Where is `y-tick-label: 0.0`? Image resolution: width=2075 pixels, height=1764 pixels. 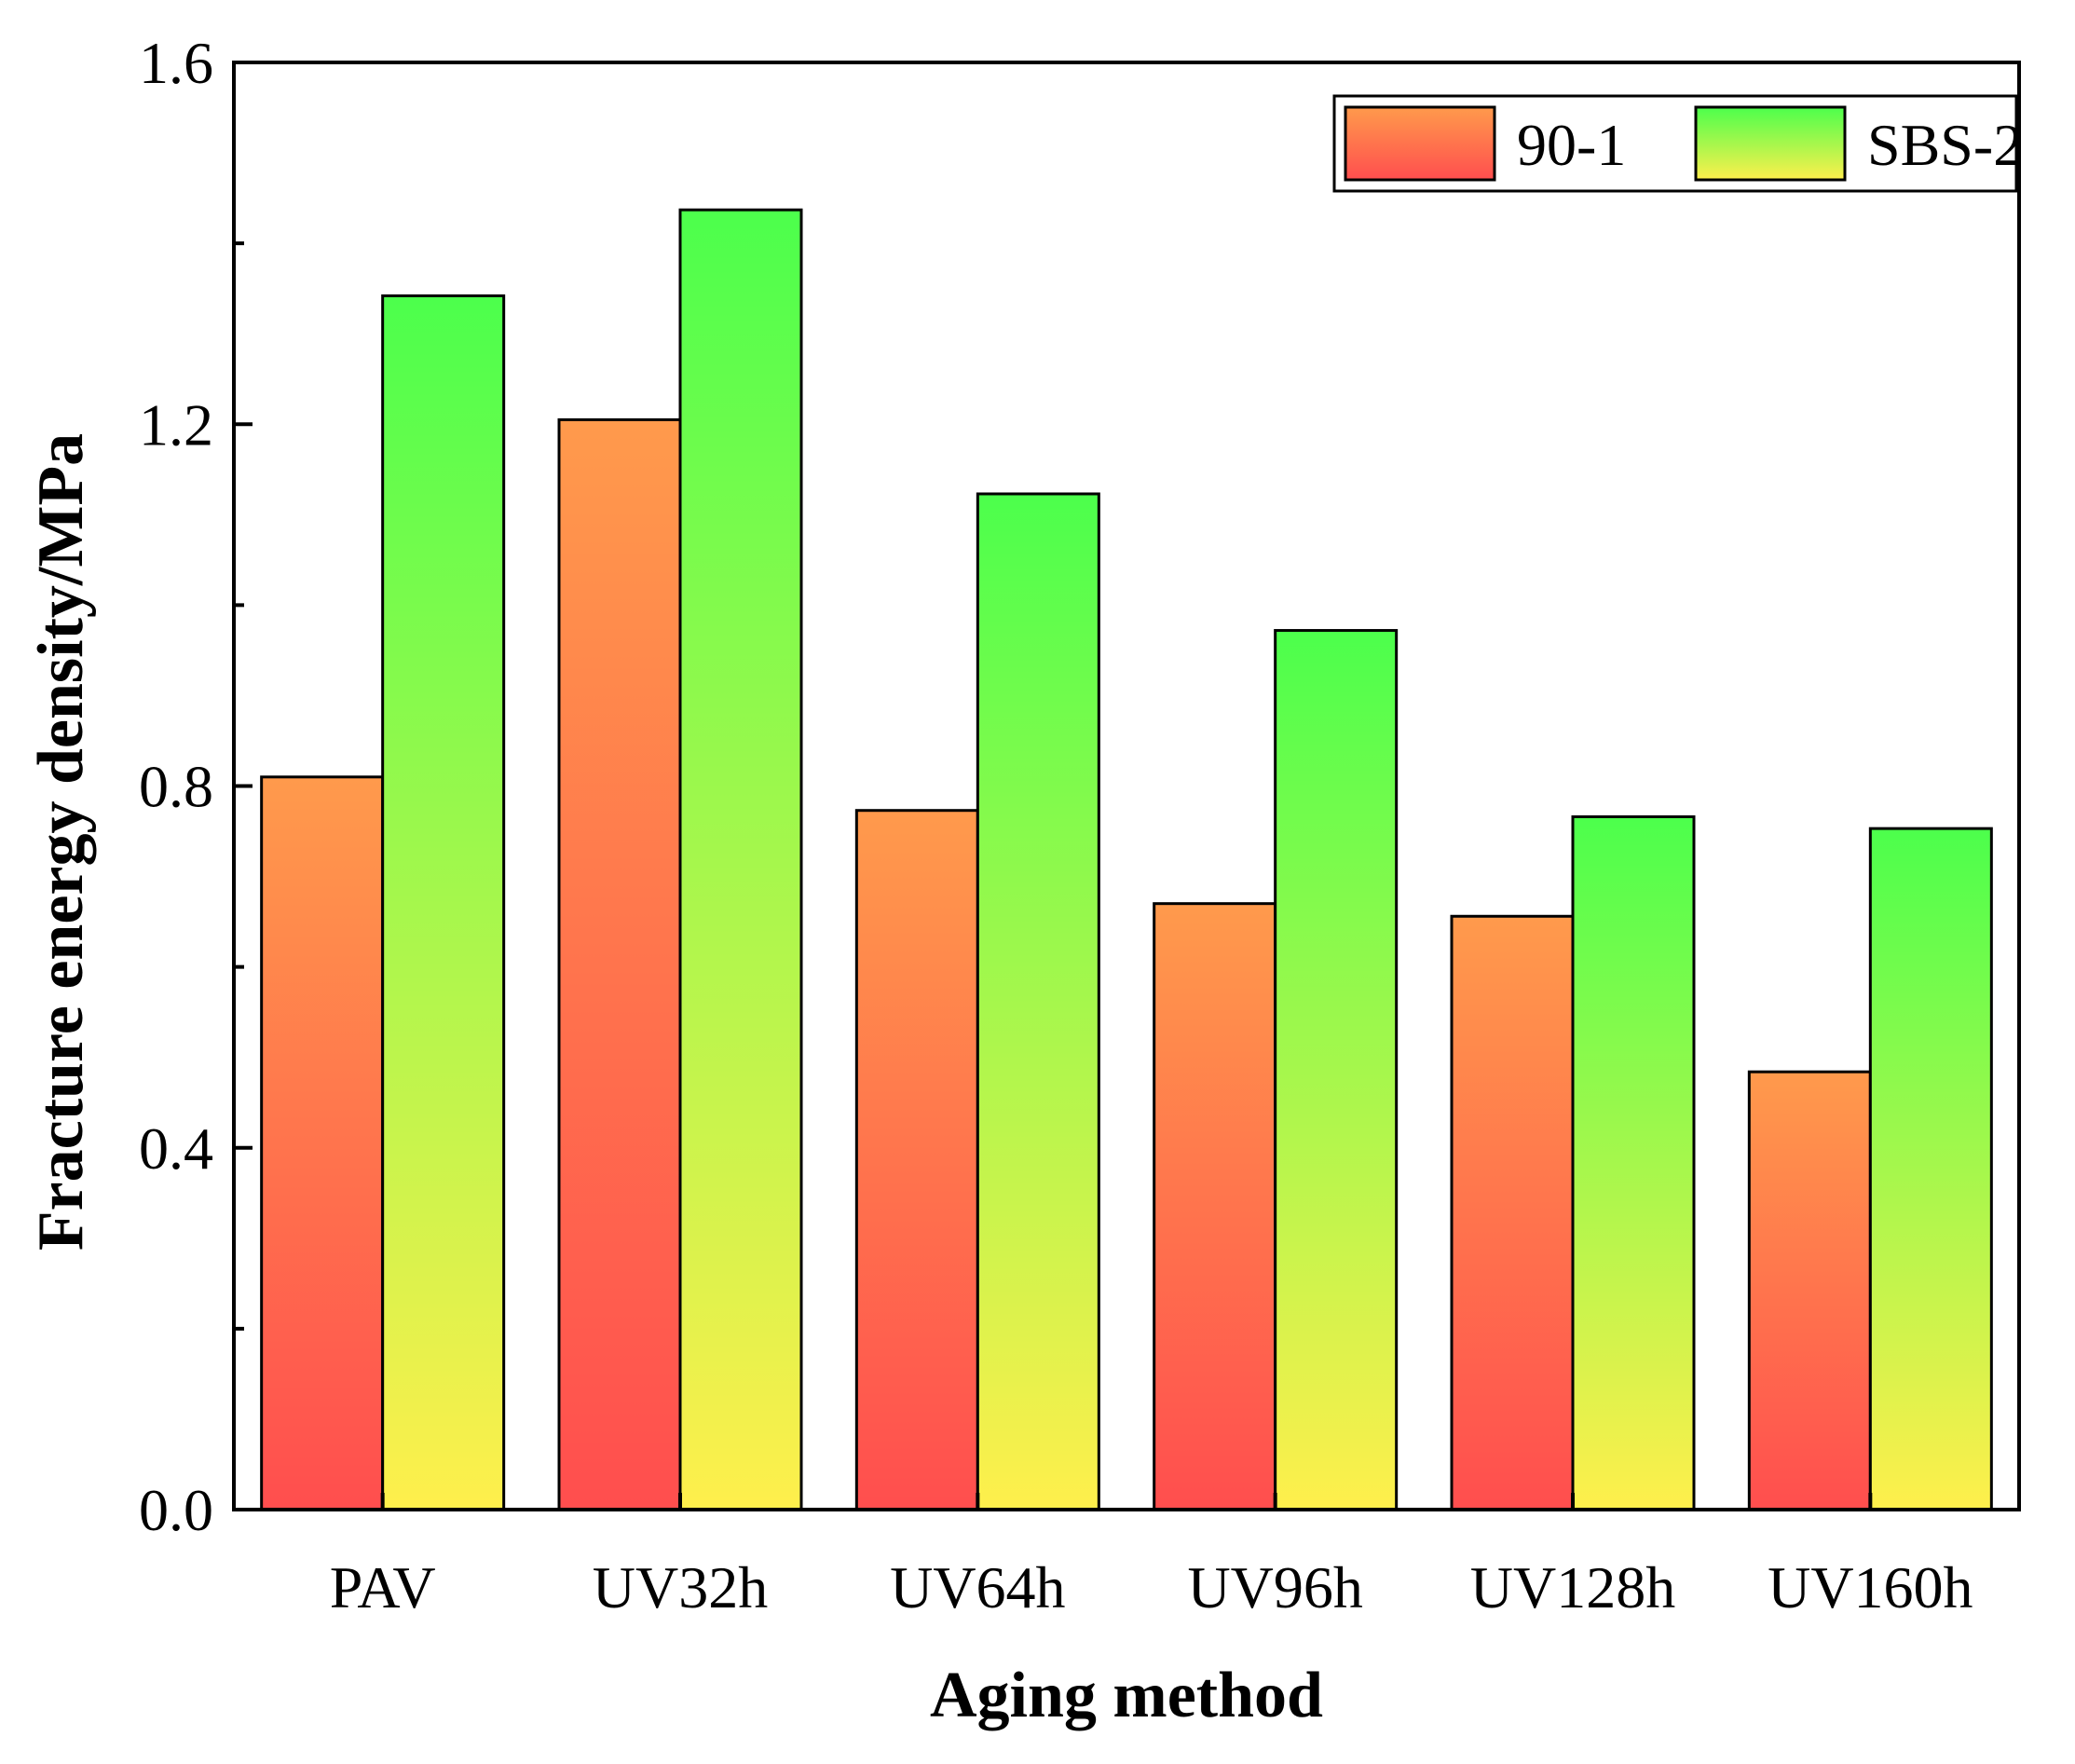
y-tick-label: 0.0 is located at coordinates (176, 1510).